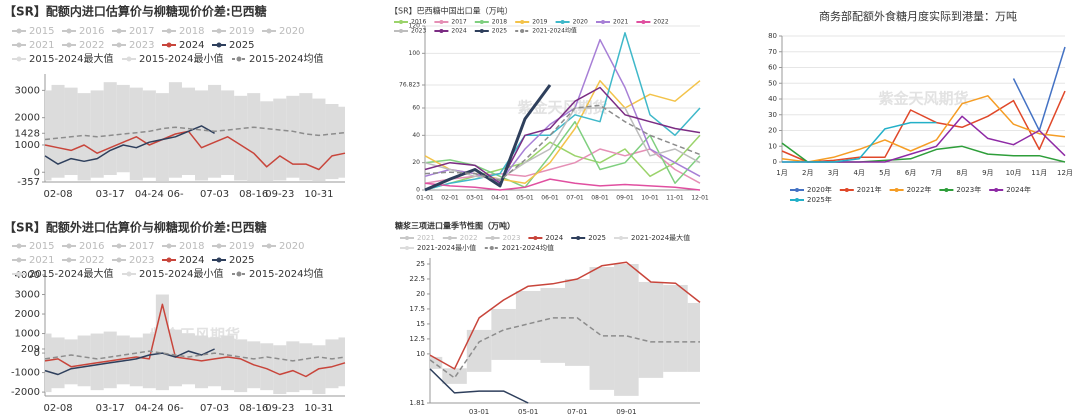 The height and width of the screenshot is (418, 1080). I want to click on legend-label: 2025年, so click(819, 199).